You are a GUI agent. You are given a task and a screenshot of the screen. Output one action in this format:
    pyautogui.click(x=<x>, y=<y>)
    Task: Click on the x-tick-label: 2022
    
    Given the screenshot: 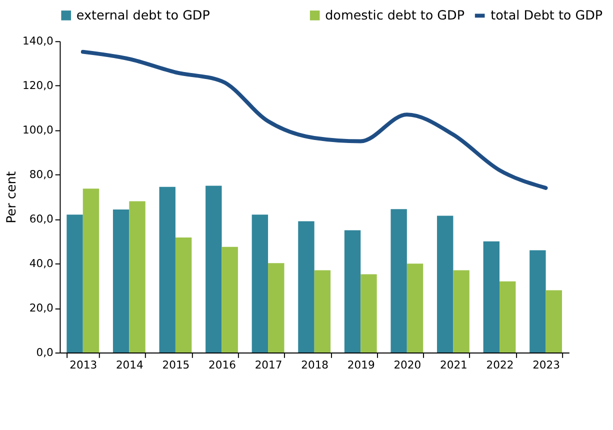 What is the action you would take?
    pyautogui.click(x=500, y=365)
    